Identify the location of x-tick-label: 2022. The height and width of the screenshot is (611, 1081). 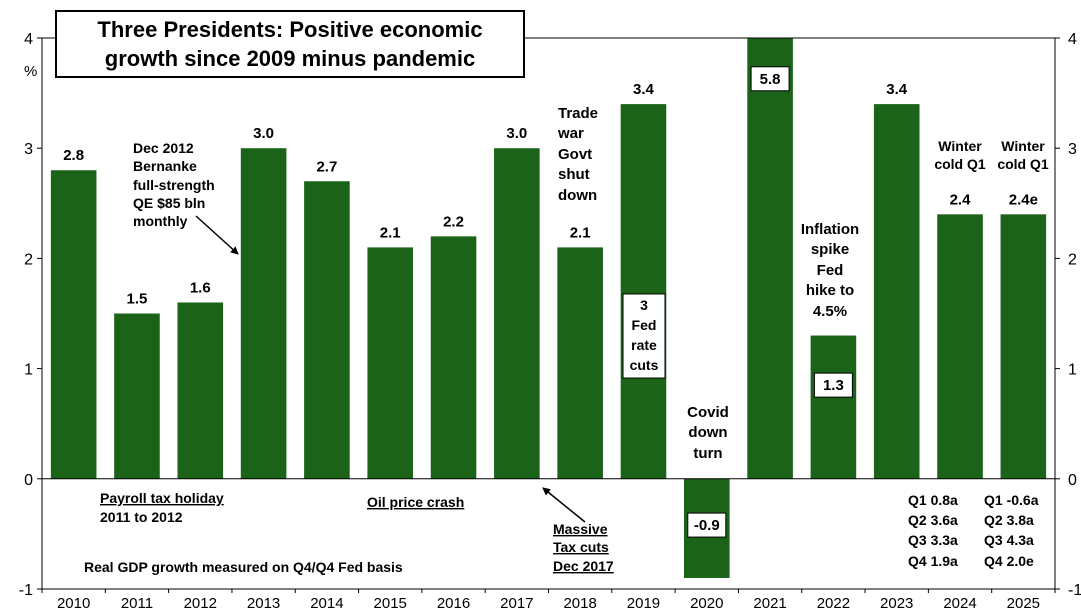
(833, 603).